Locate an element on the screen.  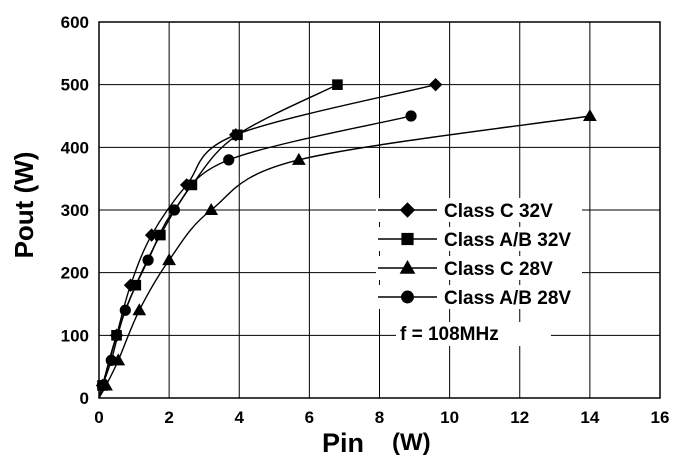
y-tick-labels: 0 100 200 300 400 500 600 is located at coordinates (75, 210).